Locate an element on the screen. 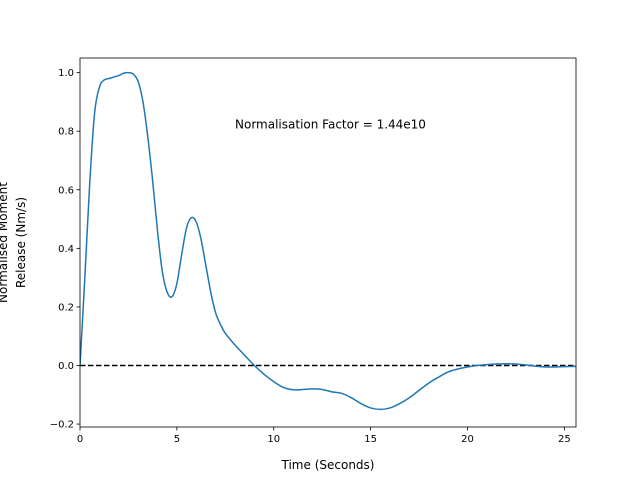 This screenshot has width=640, height=480. y-tick-label: 0.8 is located at coordinates (66, 132).